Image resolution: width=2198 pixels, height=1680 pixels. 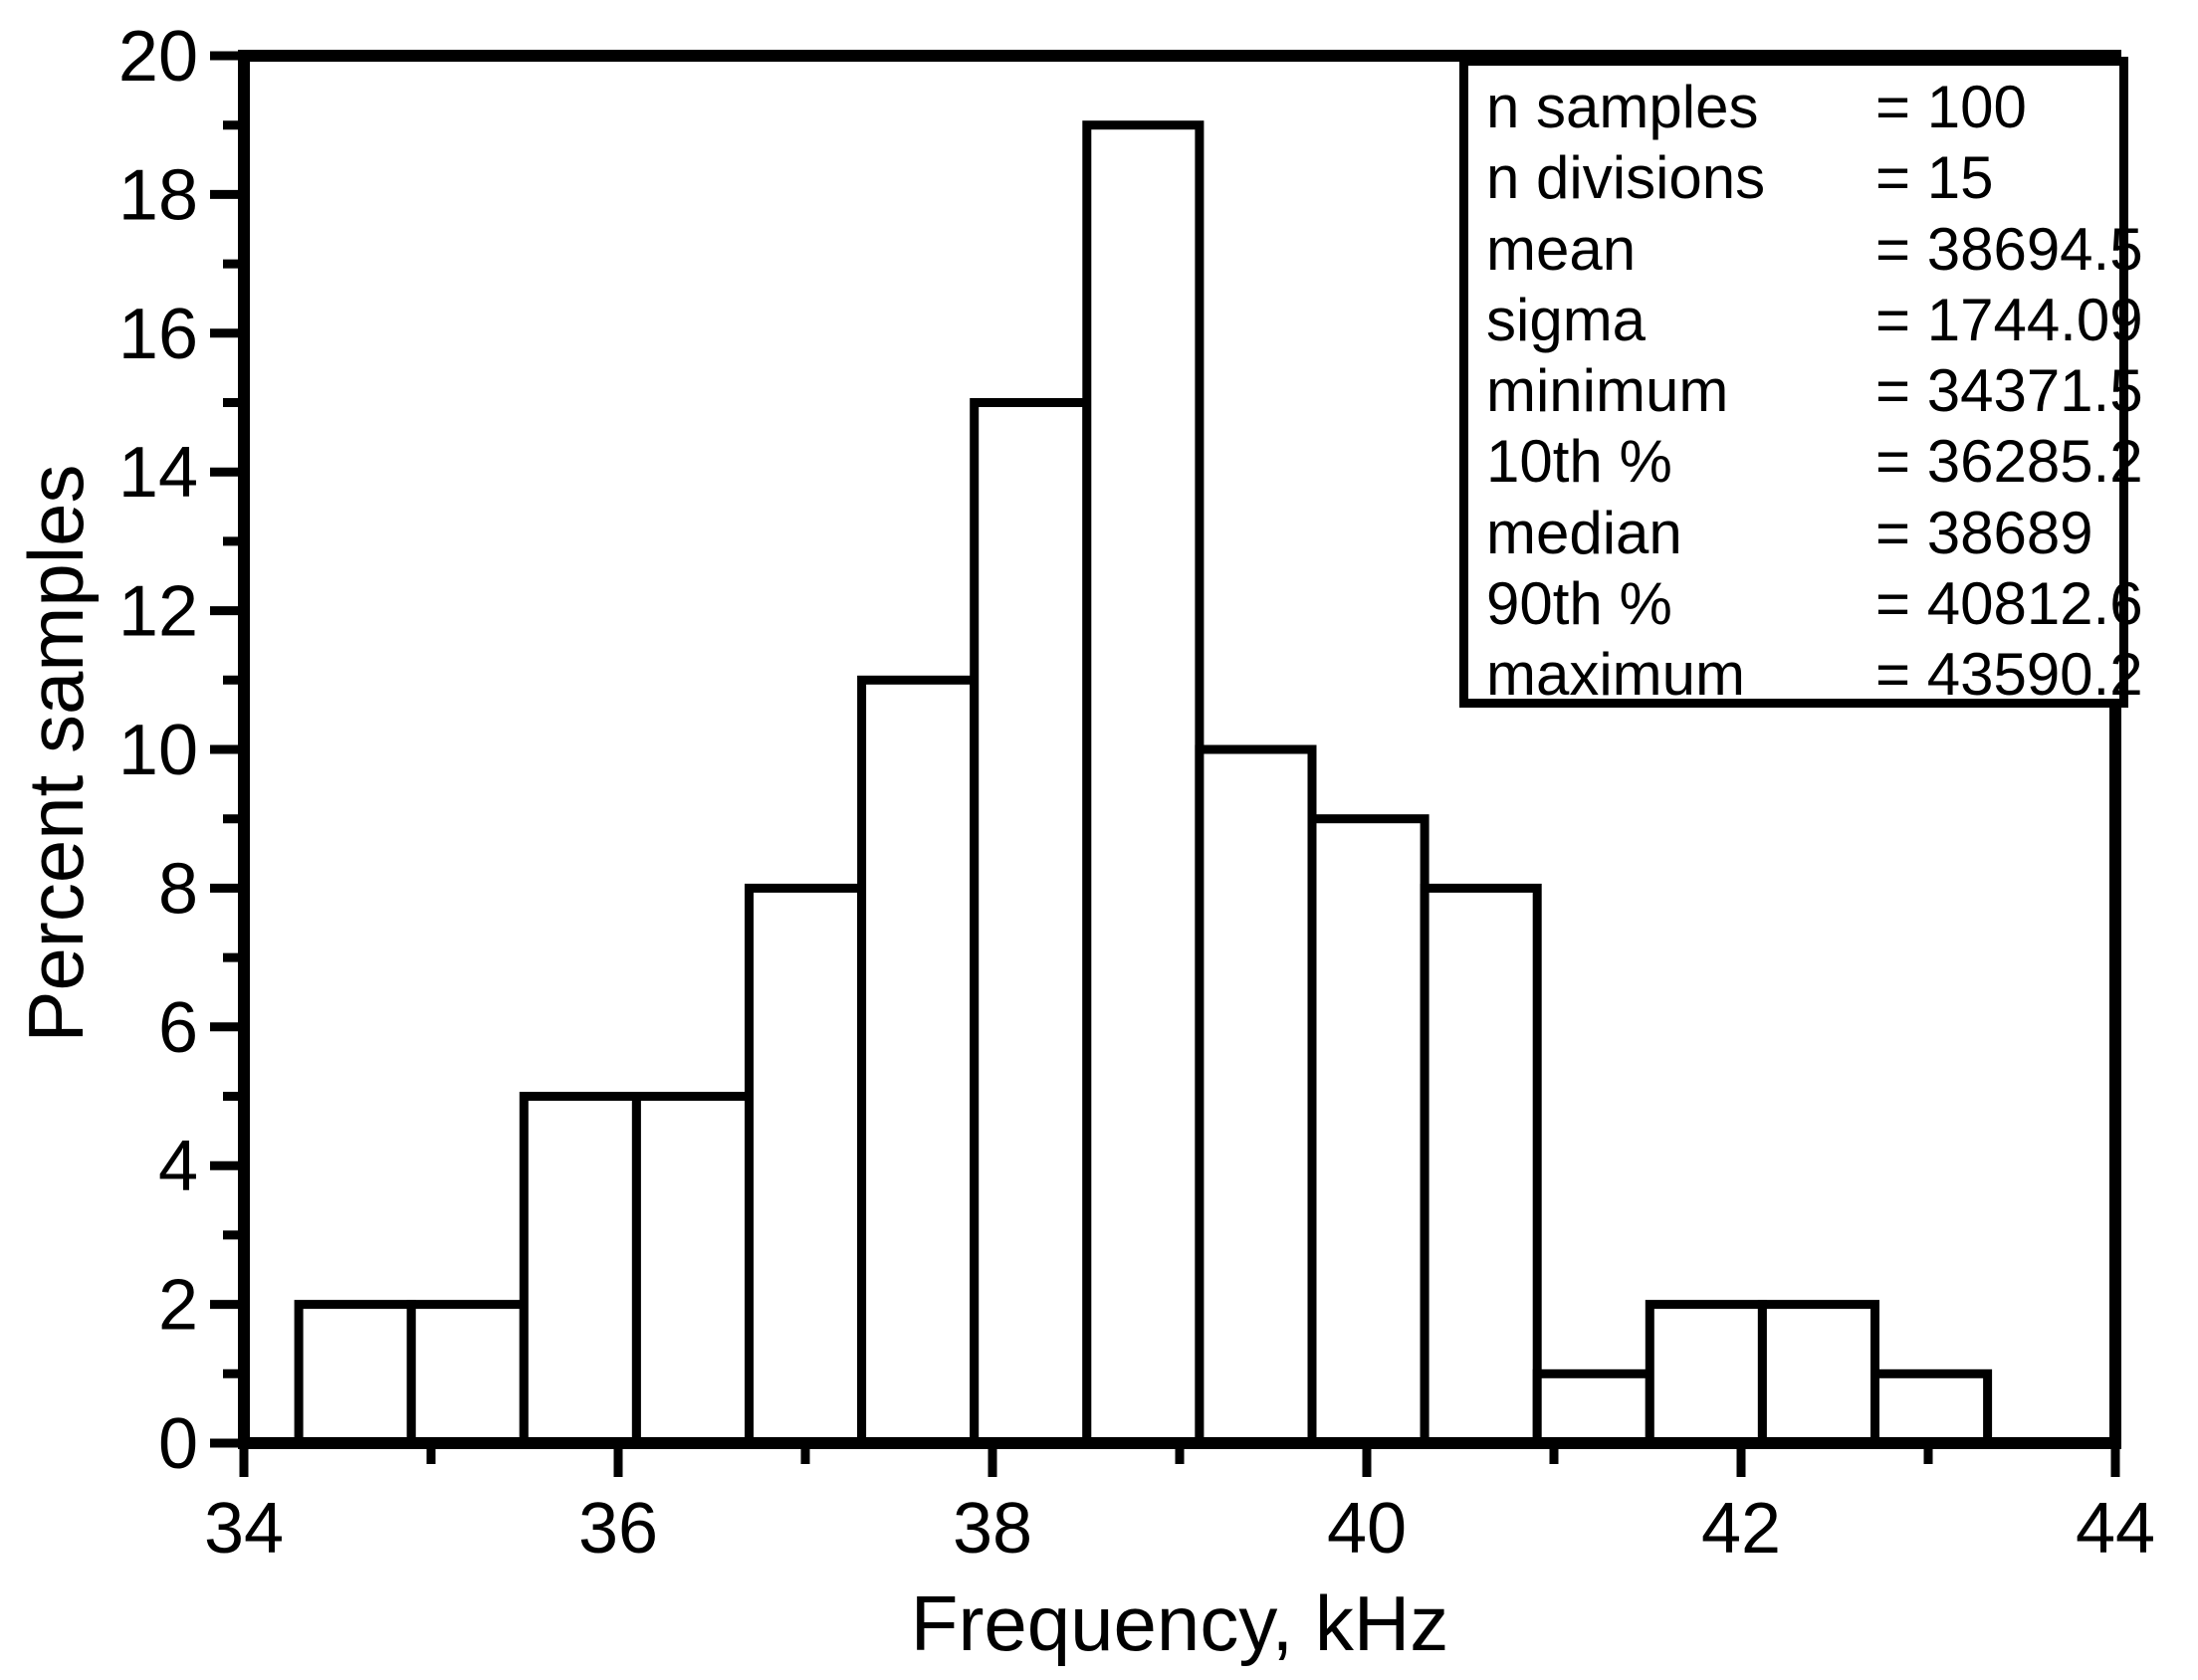 What do you see at coordinates (158, 57) in the screenshot?
I see `y-tick-label: 20` at bounding box center [158, 57].